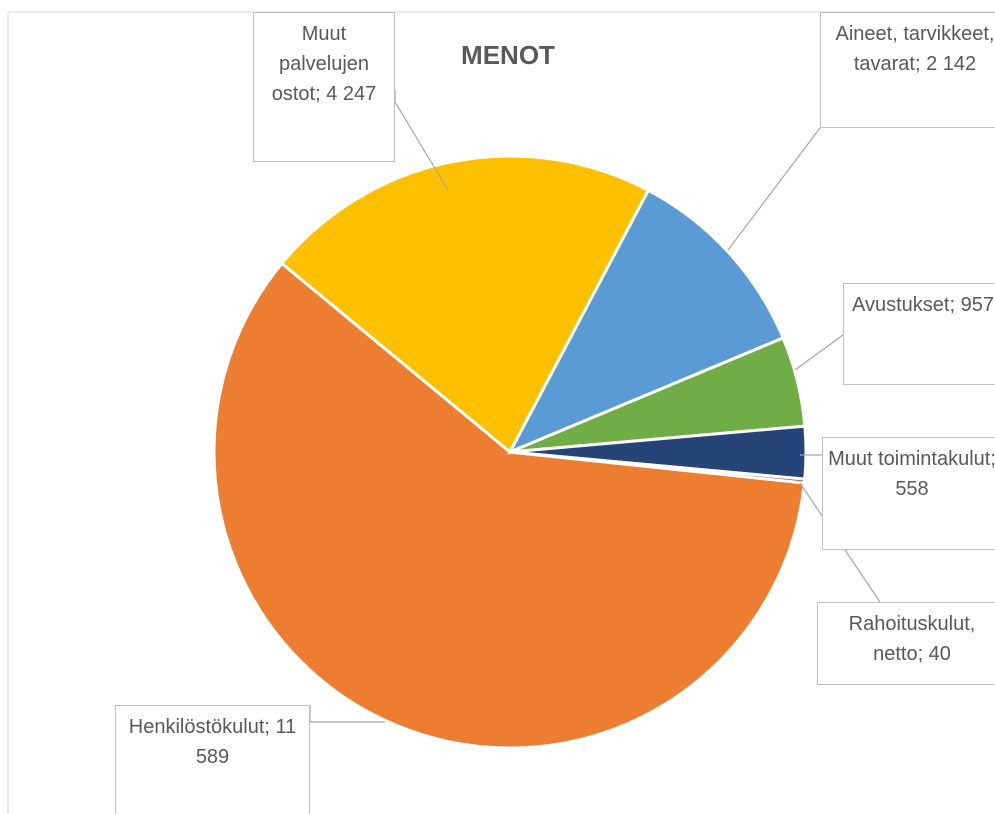 The height and width of the screenshot is (814, 995). Describe the element at coordinates (246, 742) in the screenshot. I see `value-label: ; 11 589` at that location.